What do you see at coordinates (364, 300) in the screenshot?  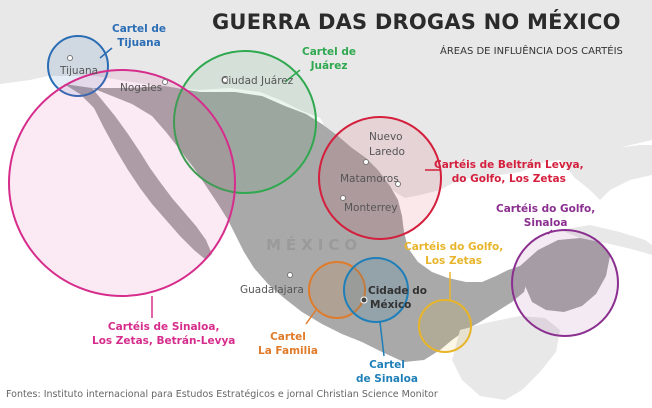 I see `city-dot-mexico-city` at bounding box center [364, 300].